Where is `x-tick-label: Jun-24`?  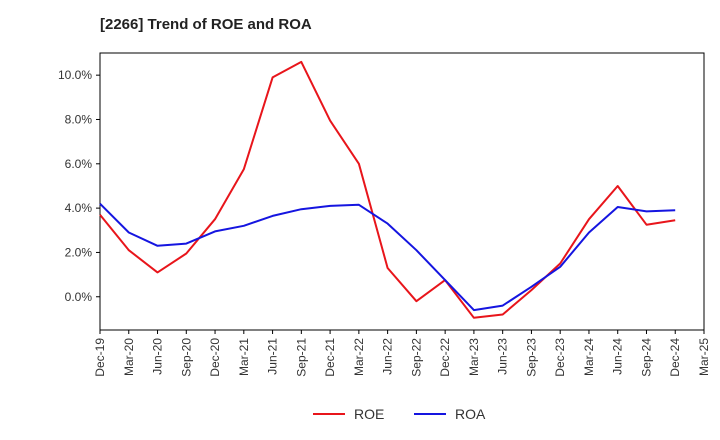
x-tick-label: Jun-24 is located at coordinates (618, 356).